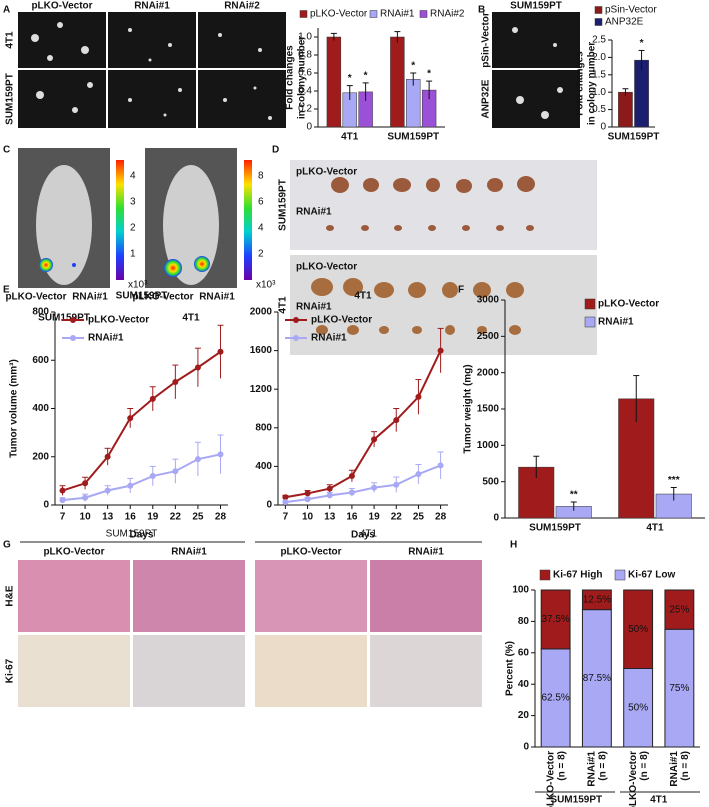  What do you see at coordinates (555, 698) in the screenshot?
I see `value-label: 62.5%` at bounding box center [555, 698].